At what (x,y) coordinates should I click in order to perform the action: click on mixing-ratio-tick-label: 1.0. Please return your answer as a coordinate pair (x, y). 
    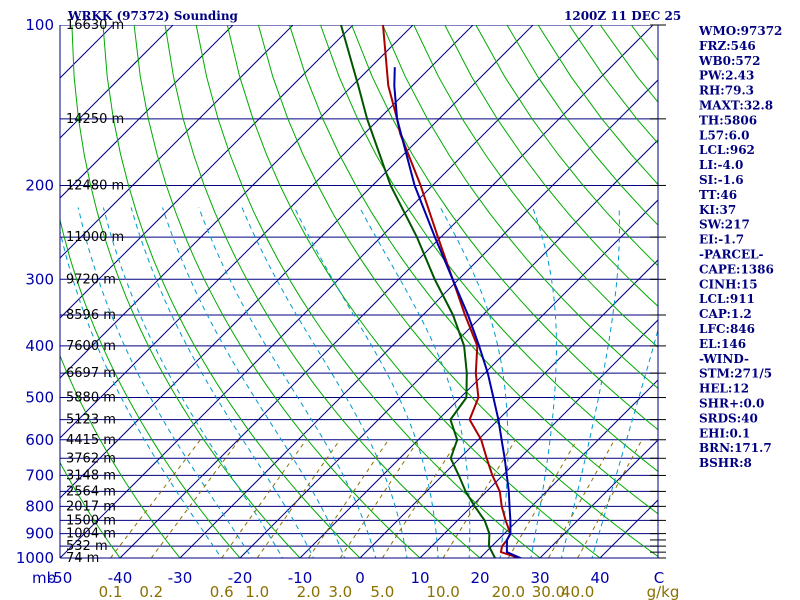
    Looking at the image, I should click on (257, 591).